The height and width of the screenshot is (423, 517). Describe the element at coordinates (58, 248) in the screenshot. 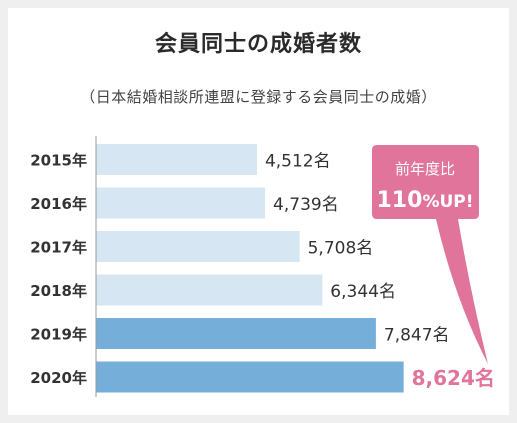

I see `category-label: 2017年` at that location.